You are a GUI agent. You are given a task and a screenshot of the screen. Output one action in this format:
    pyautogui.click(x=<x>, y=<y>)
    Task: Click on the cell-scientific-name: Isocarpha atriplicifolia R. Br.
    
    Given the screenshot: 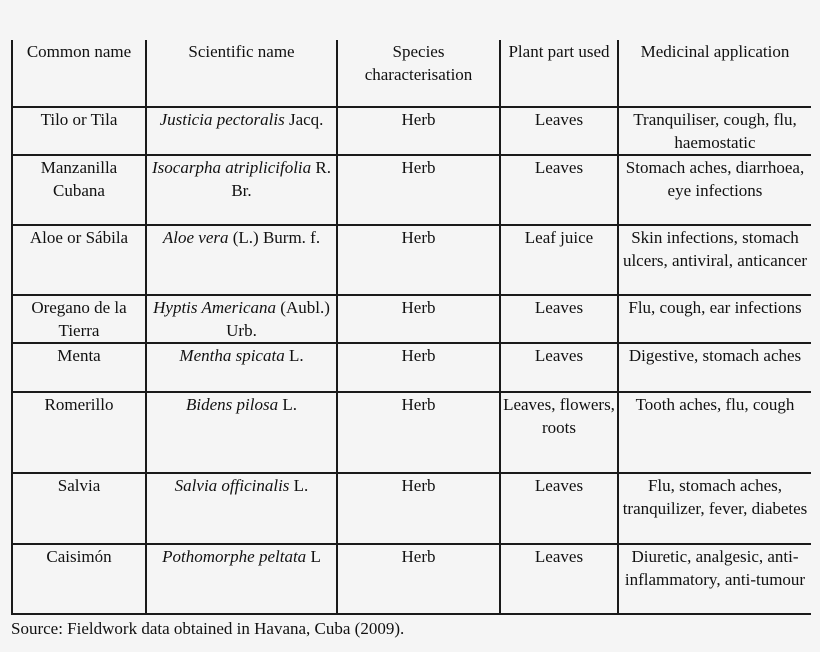 What is the action you would take?
    pyautogui.click(x=241, y=190)
    